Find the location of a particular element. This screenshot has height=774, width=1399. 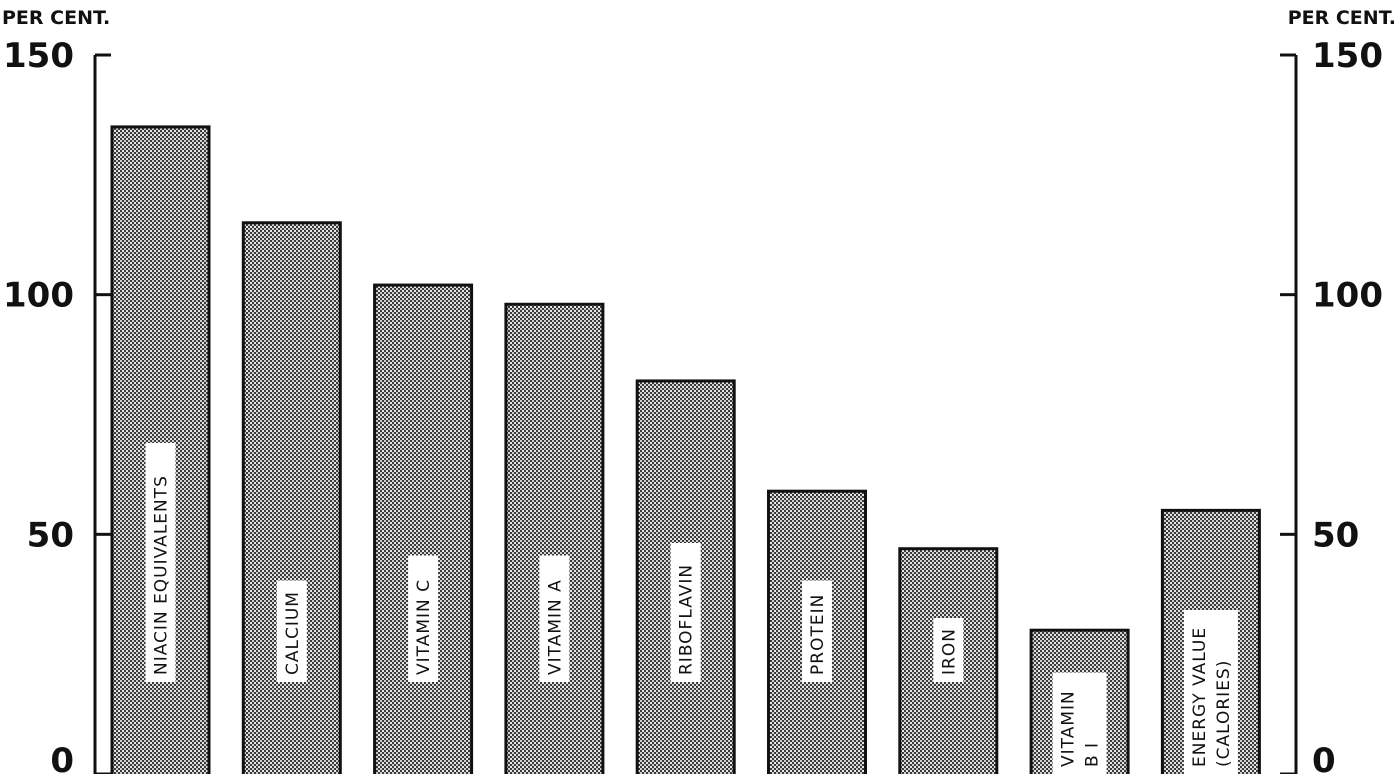

bar-group: VITAMIN A is located at coordinates (554, 538).